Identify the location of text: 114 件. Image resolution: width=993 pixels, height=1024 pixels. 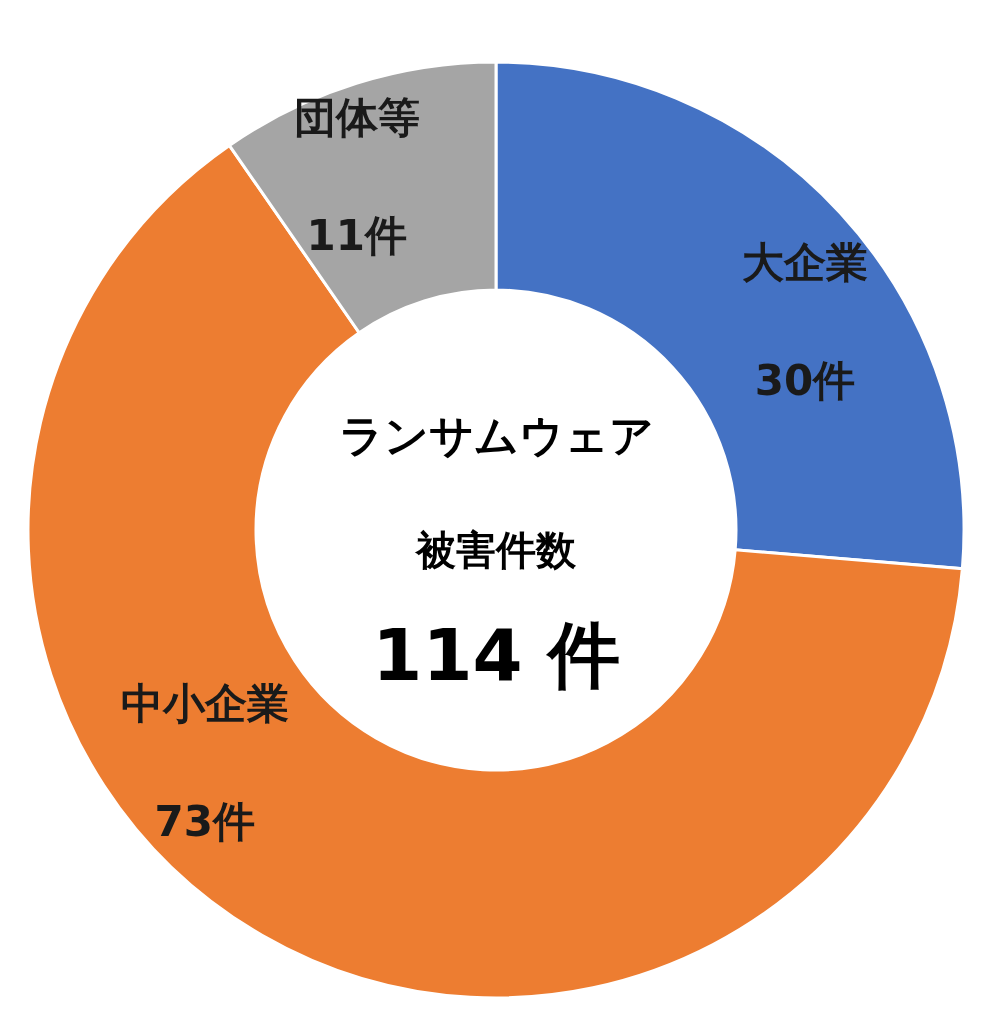
(496, 655).